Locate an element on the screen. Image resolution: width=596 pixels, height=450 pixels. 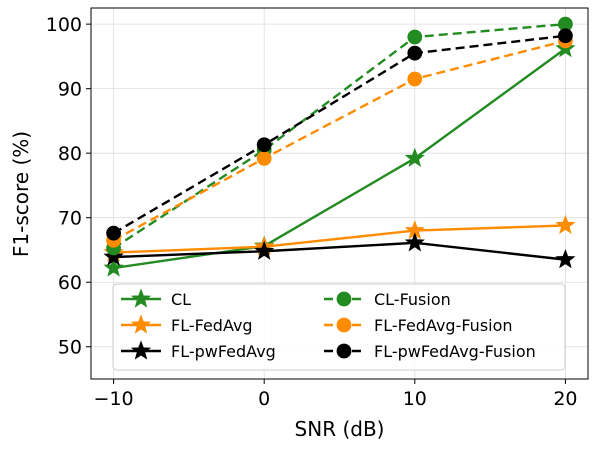
x-tick-label: 0 is located at coordinates (264, 399).